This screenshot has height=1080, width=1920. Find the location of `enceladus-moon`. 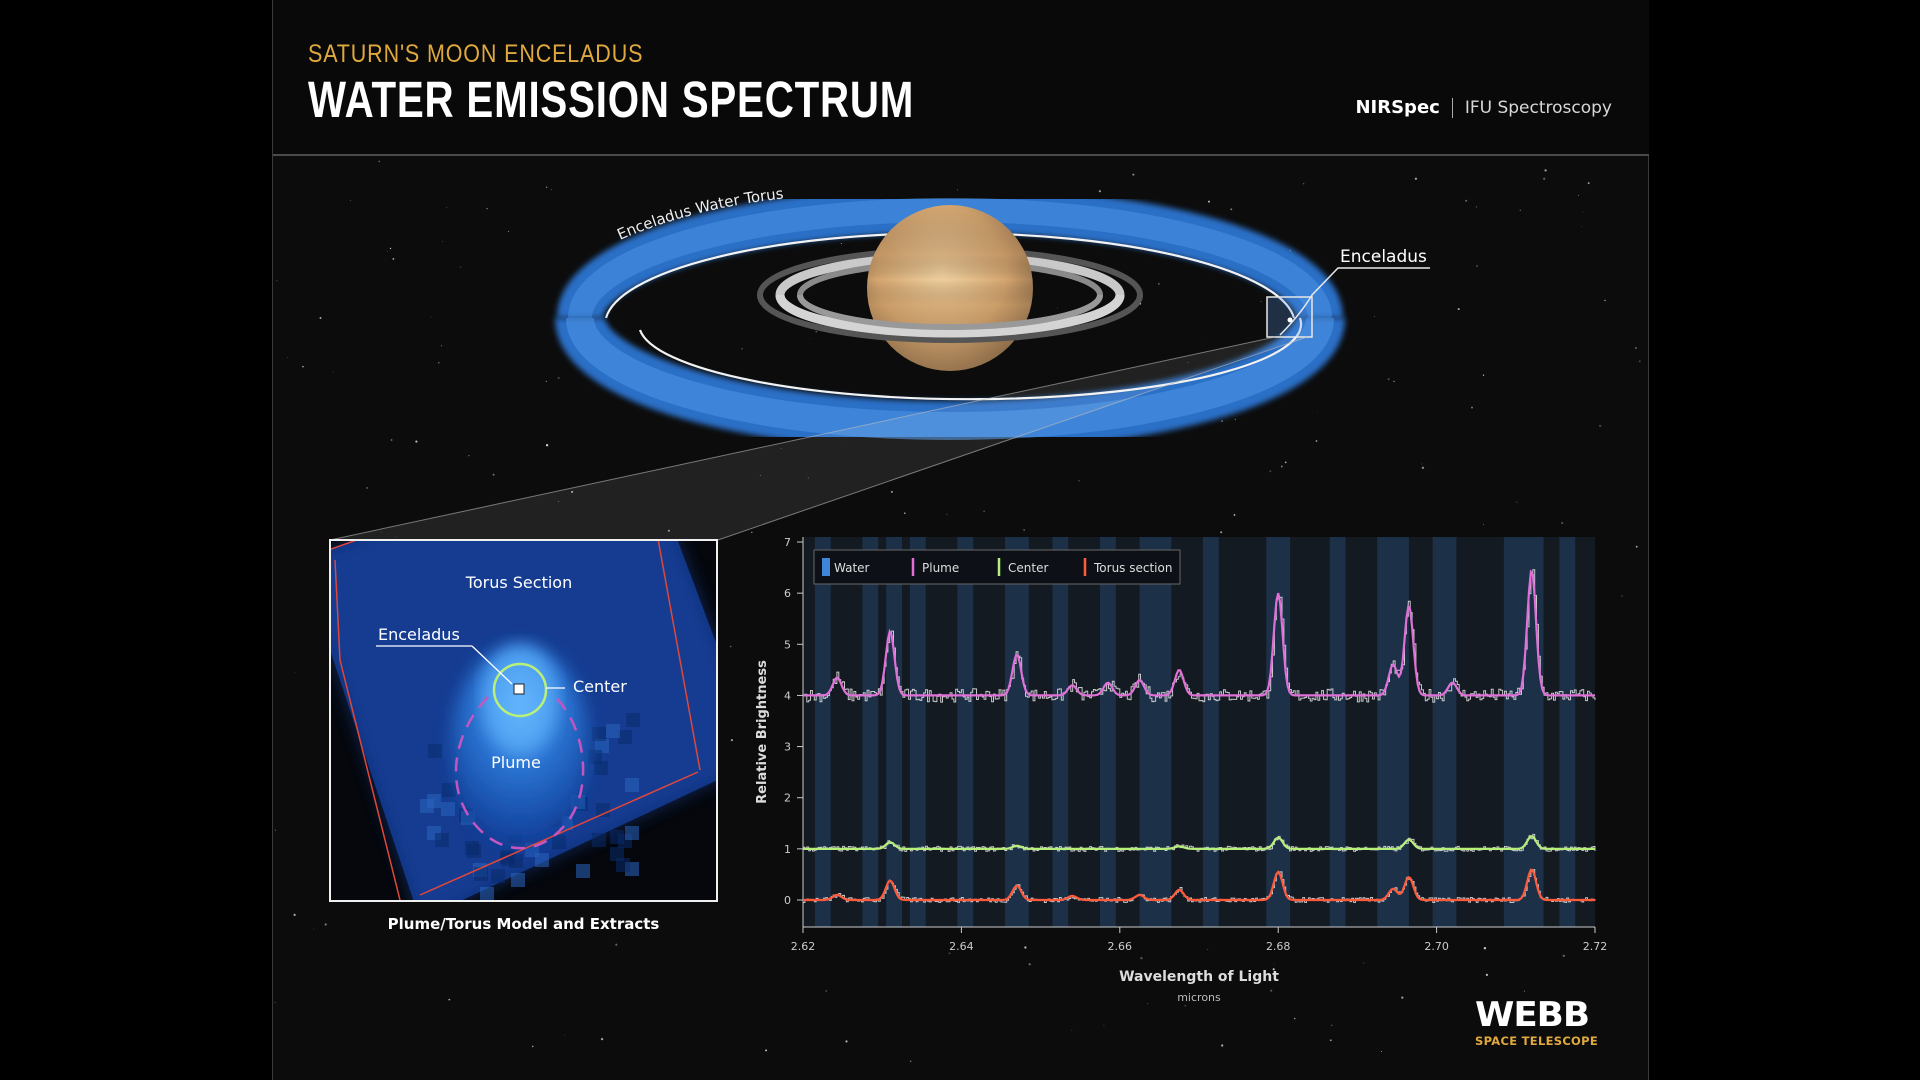

enceladus-moon is located at coordinates (1290, 320).